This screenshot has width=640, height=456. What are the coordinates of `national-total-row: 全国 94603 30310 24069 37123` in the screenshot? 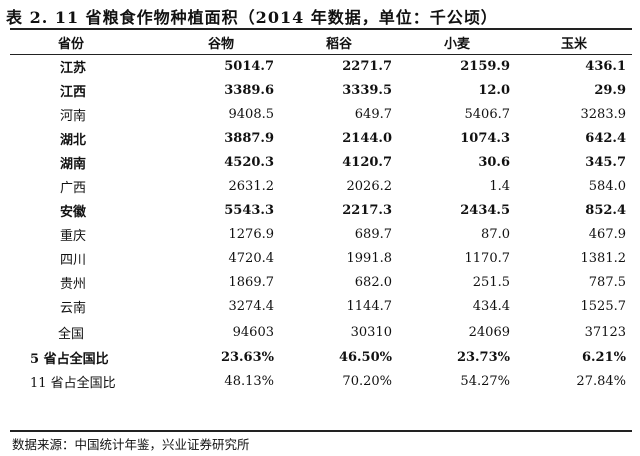 It's located at (321, 332).